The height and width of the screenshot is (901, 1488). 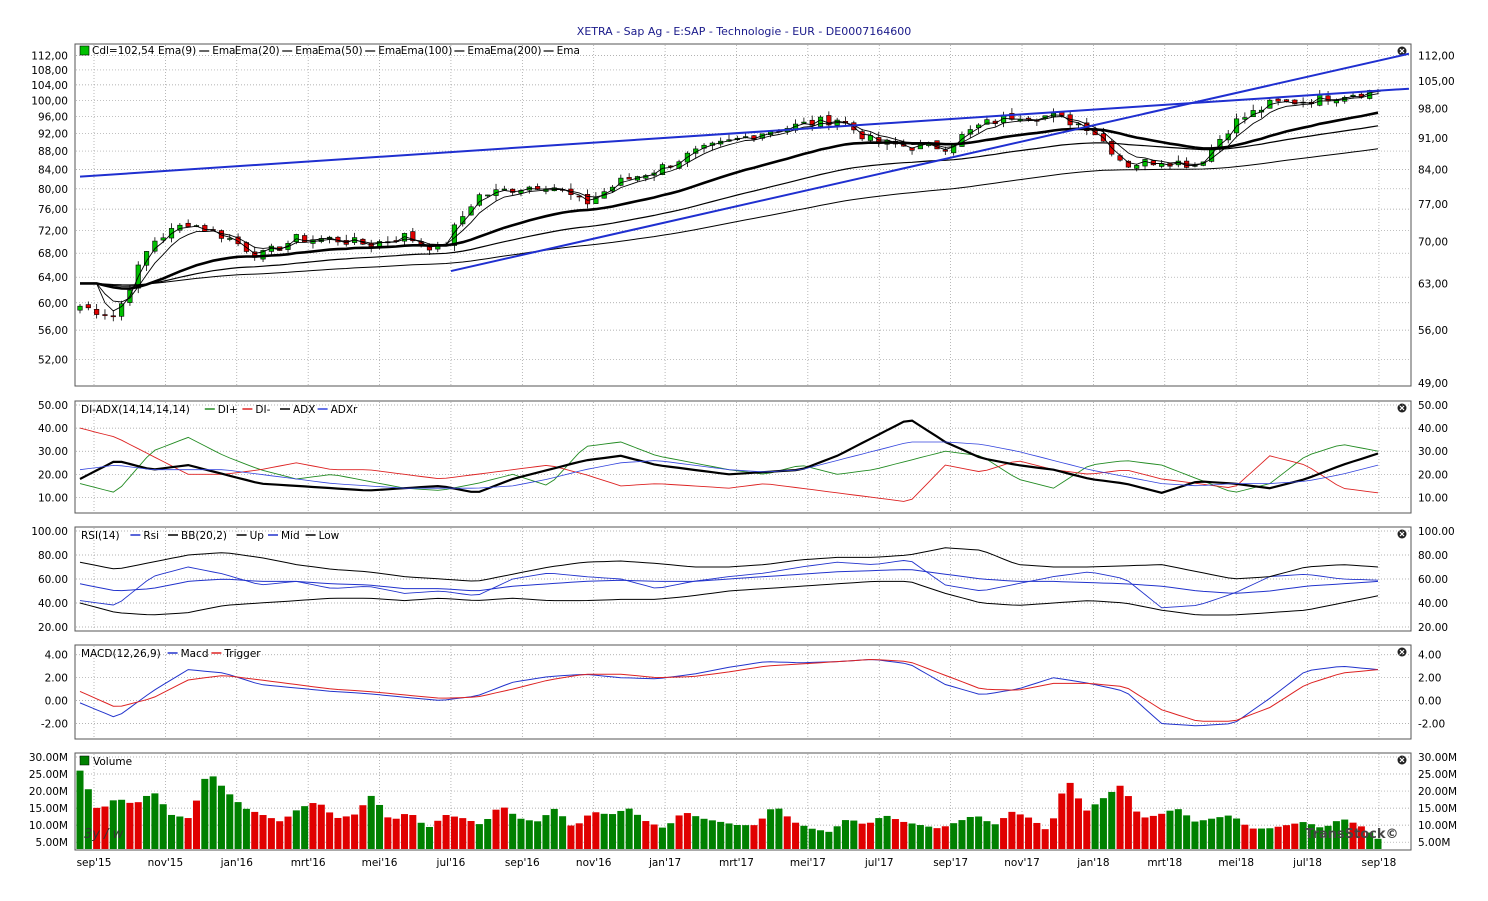 What do you see at coordinates (84, 760) in the screenshot?
I see `volume-legend-swatch` at bounding box center [84, 760].